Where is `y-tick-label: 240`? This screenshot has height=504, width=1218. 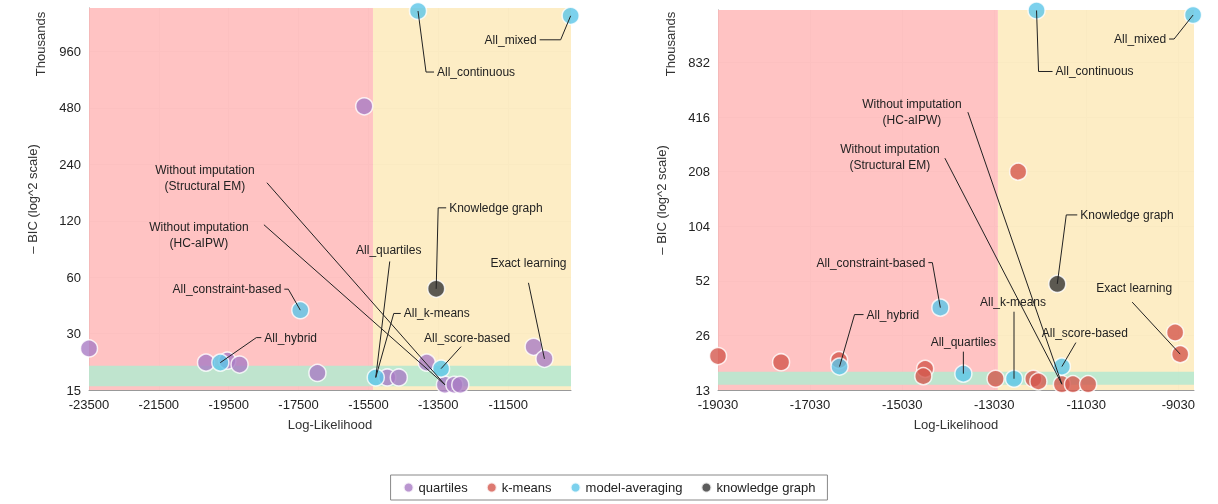
y-tick-label: 240 is located at coordinates (70, 164).